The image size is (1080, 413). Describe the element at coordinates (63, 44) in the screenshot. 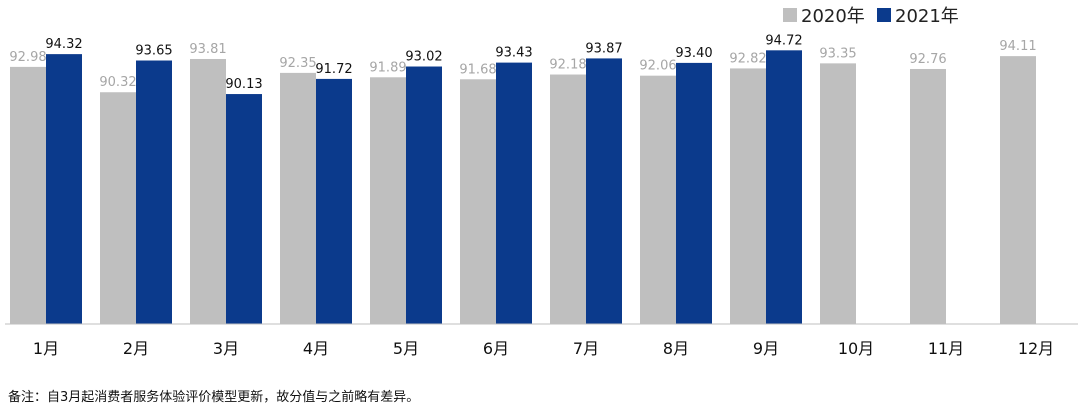

I see `data-label-2021年-1月: 94.32` at that location.